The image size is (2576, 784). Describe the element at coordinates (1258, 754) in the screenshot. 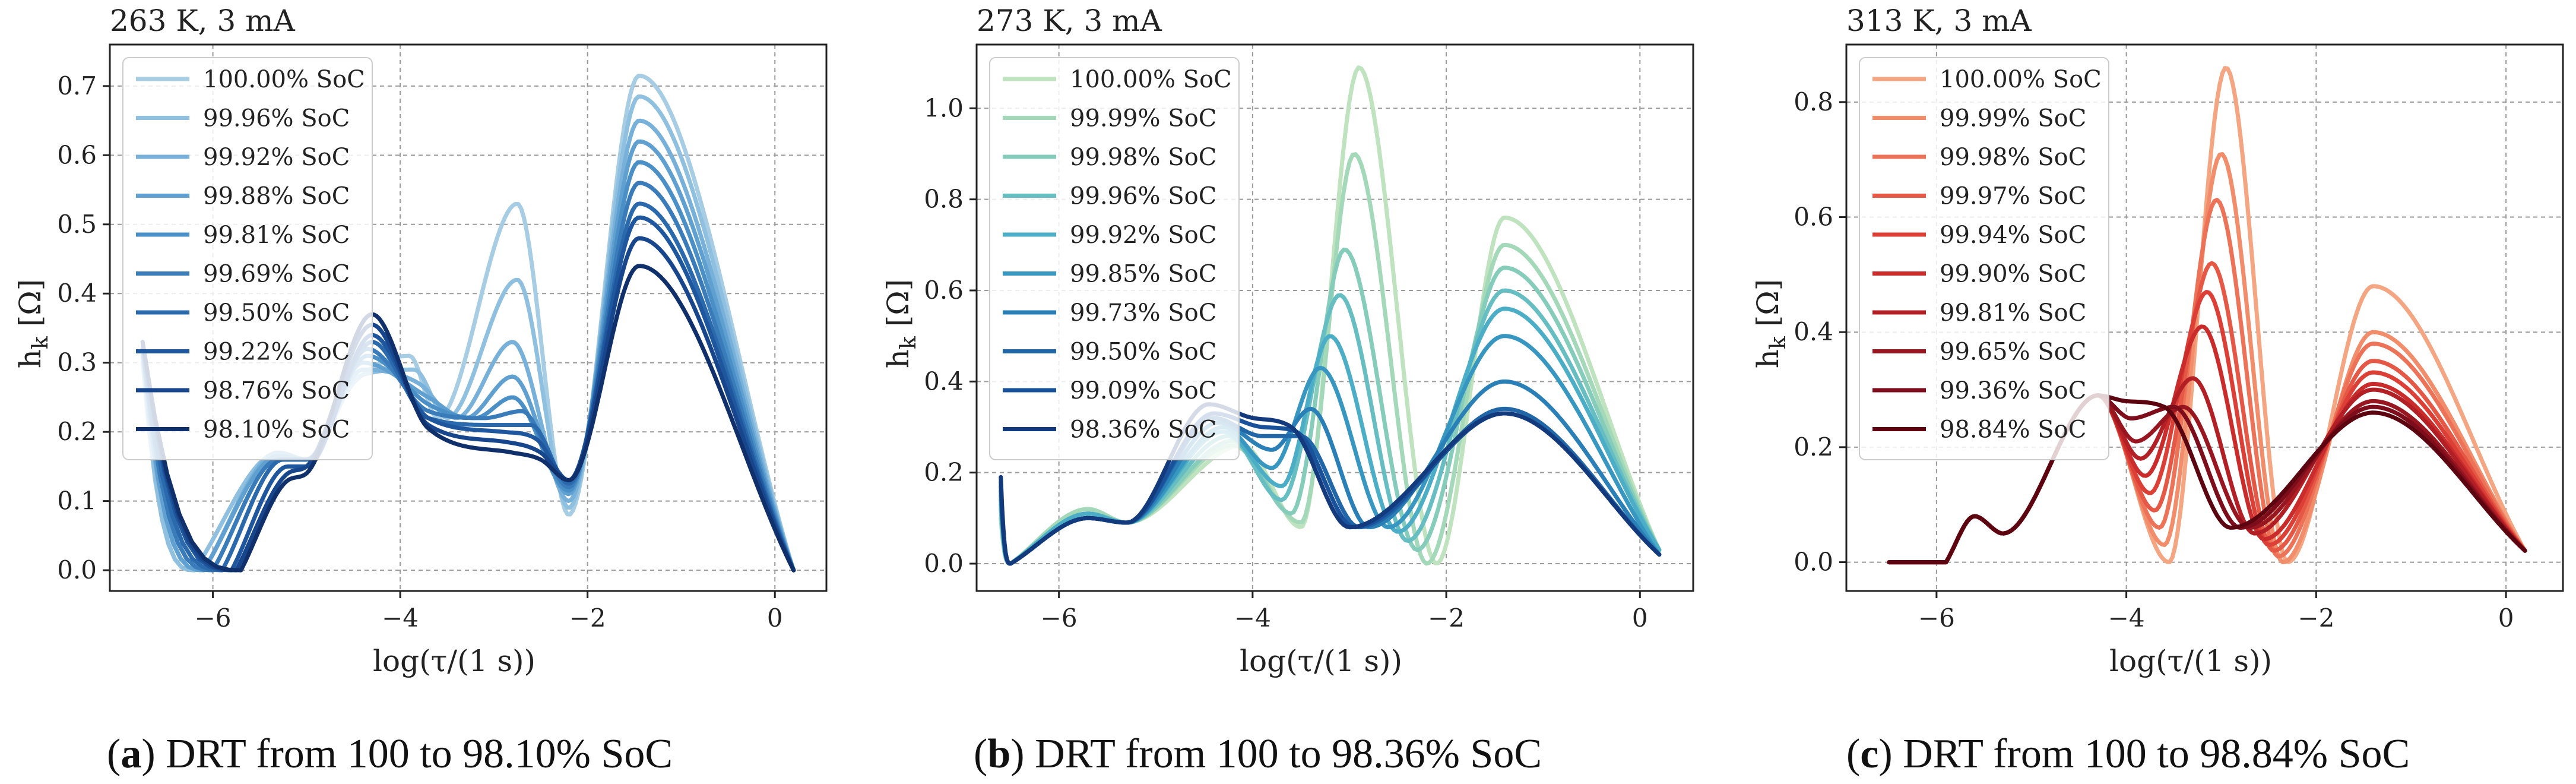

I see `caption-b: (b) DRT from 100 to 98.36% SoC` at that location.